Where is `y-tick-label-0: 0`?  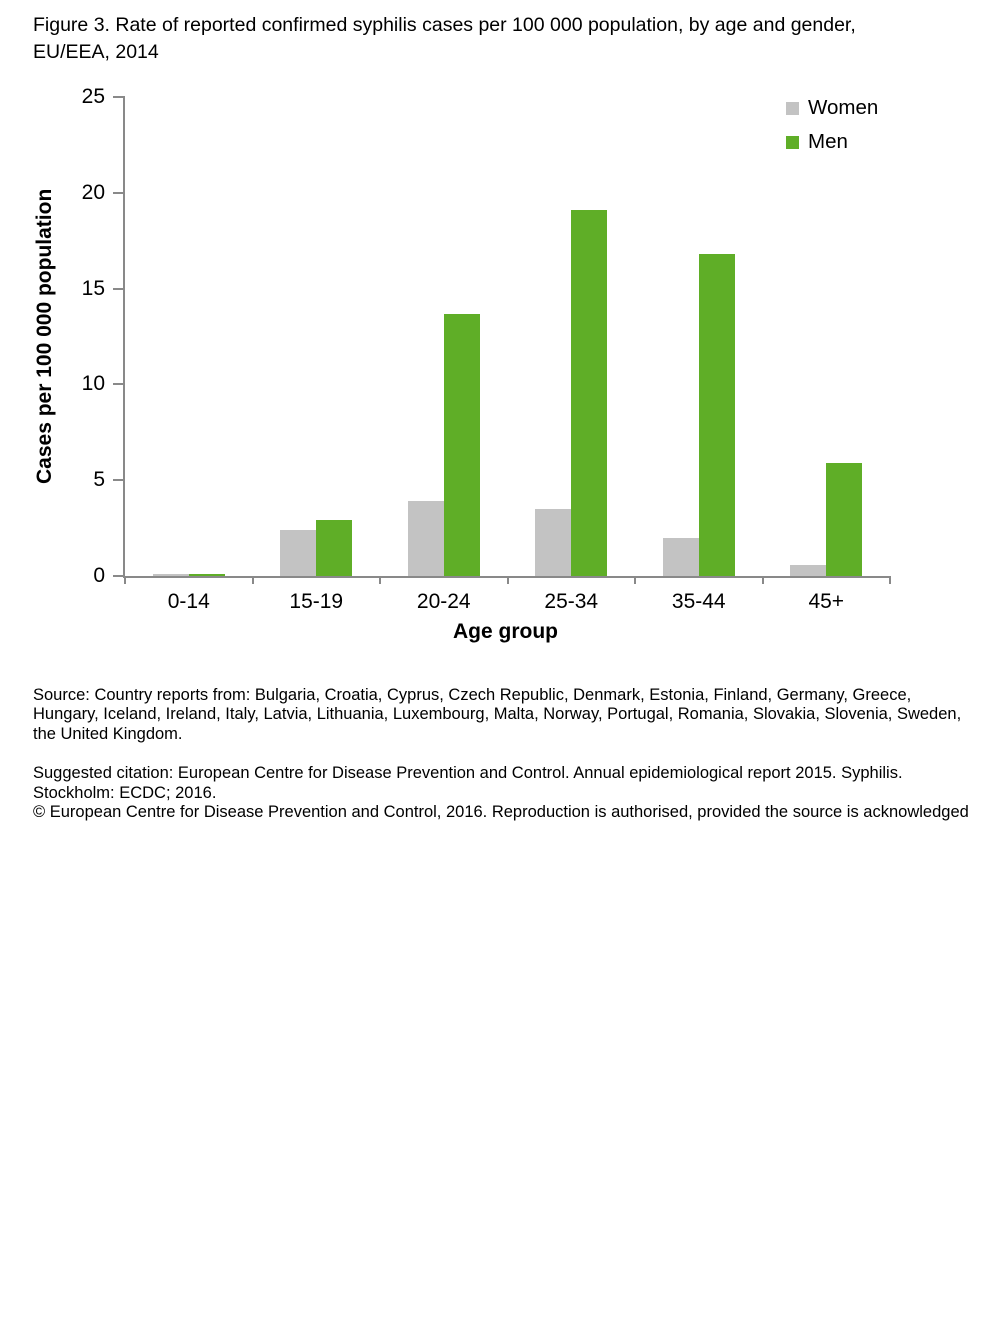 y-tick-label-0: 0 is located at coordinates (99, 575).